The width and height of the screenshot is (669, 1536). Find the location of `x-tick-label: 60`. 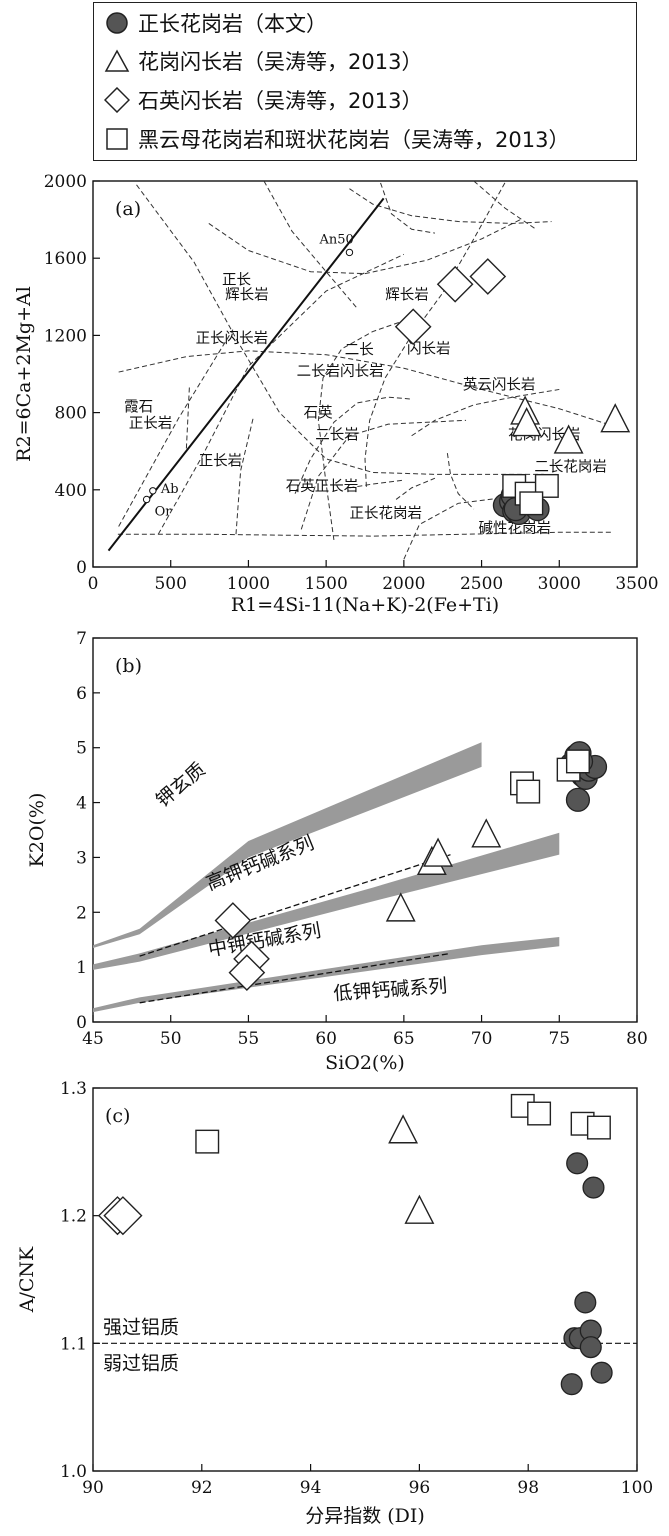

x-tick-label: 60 is located at coordinates (326, 1039).